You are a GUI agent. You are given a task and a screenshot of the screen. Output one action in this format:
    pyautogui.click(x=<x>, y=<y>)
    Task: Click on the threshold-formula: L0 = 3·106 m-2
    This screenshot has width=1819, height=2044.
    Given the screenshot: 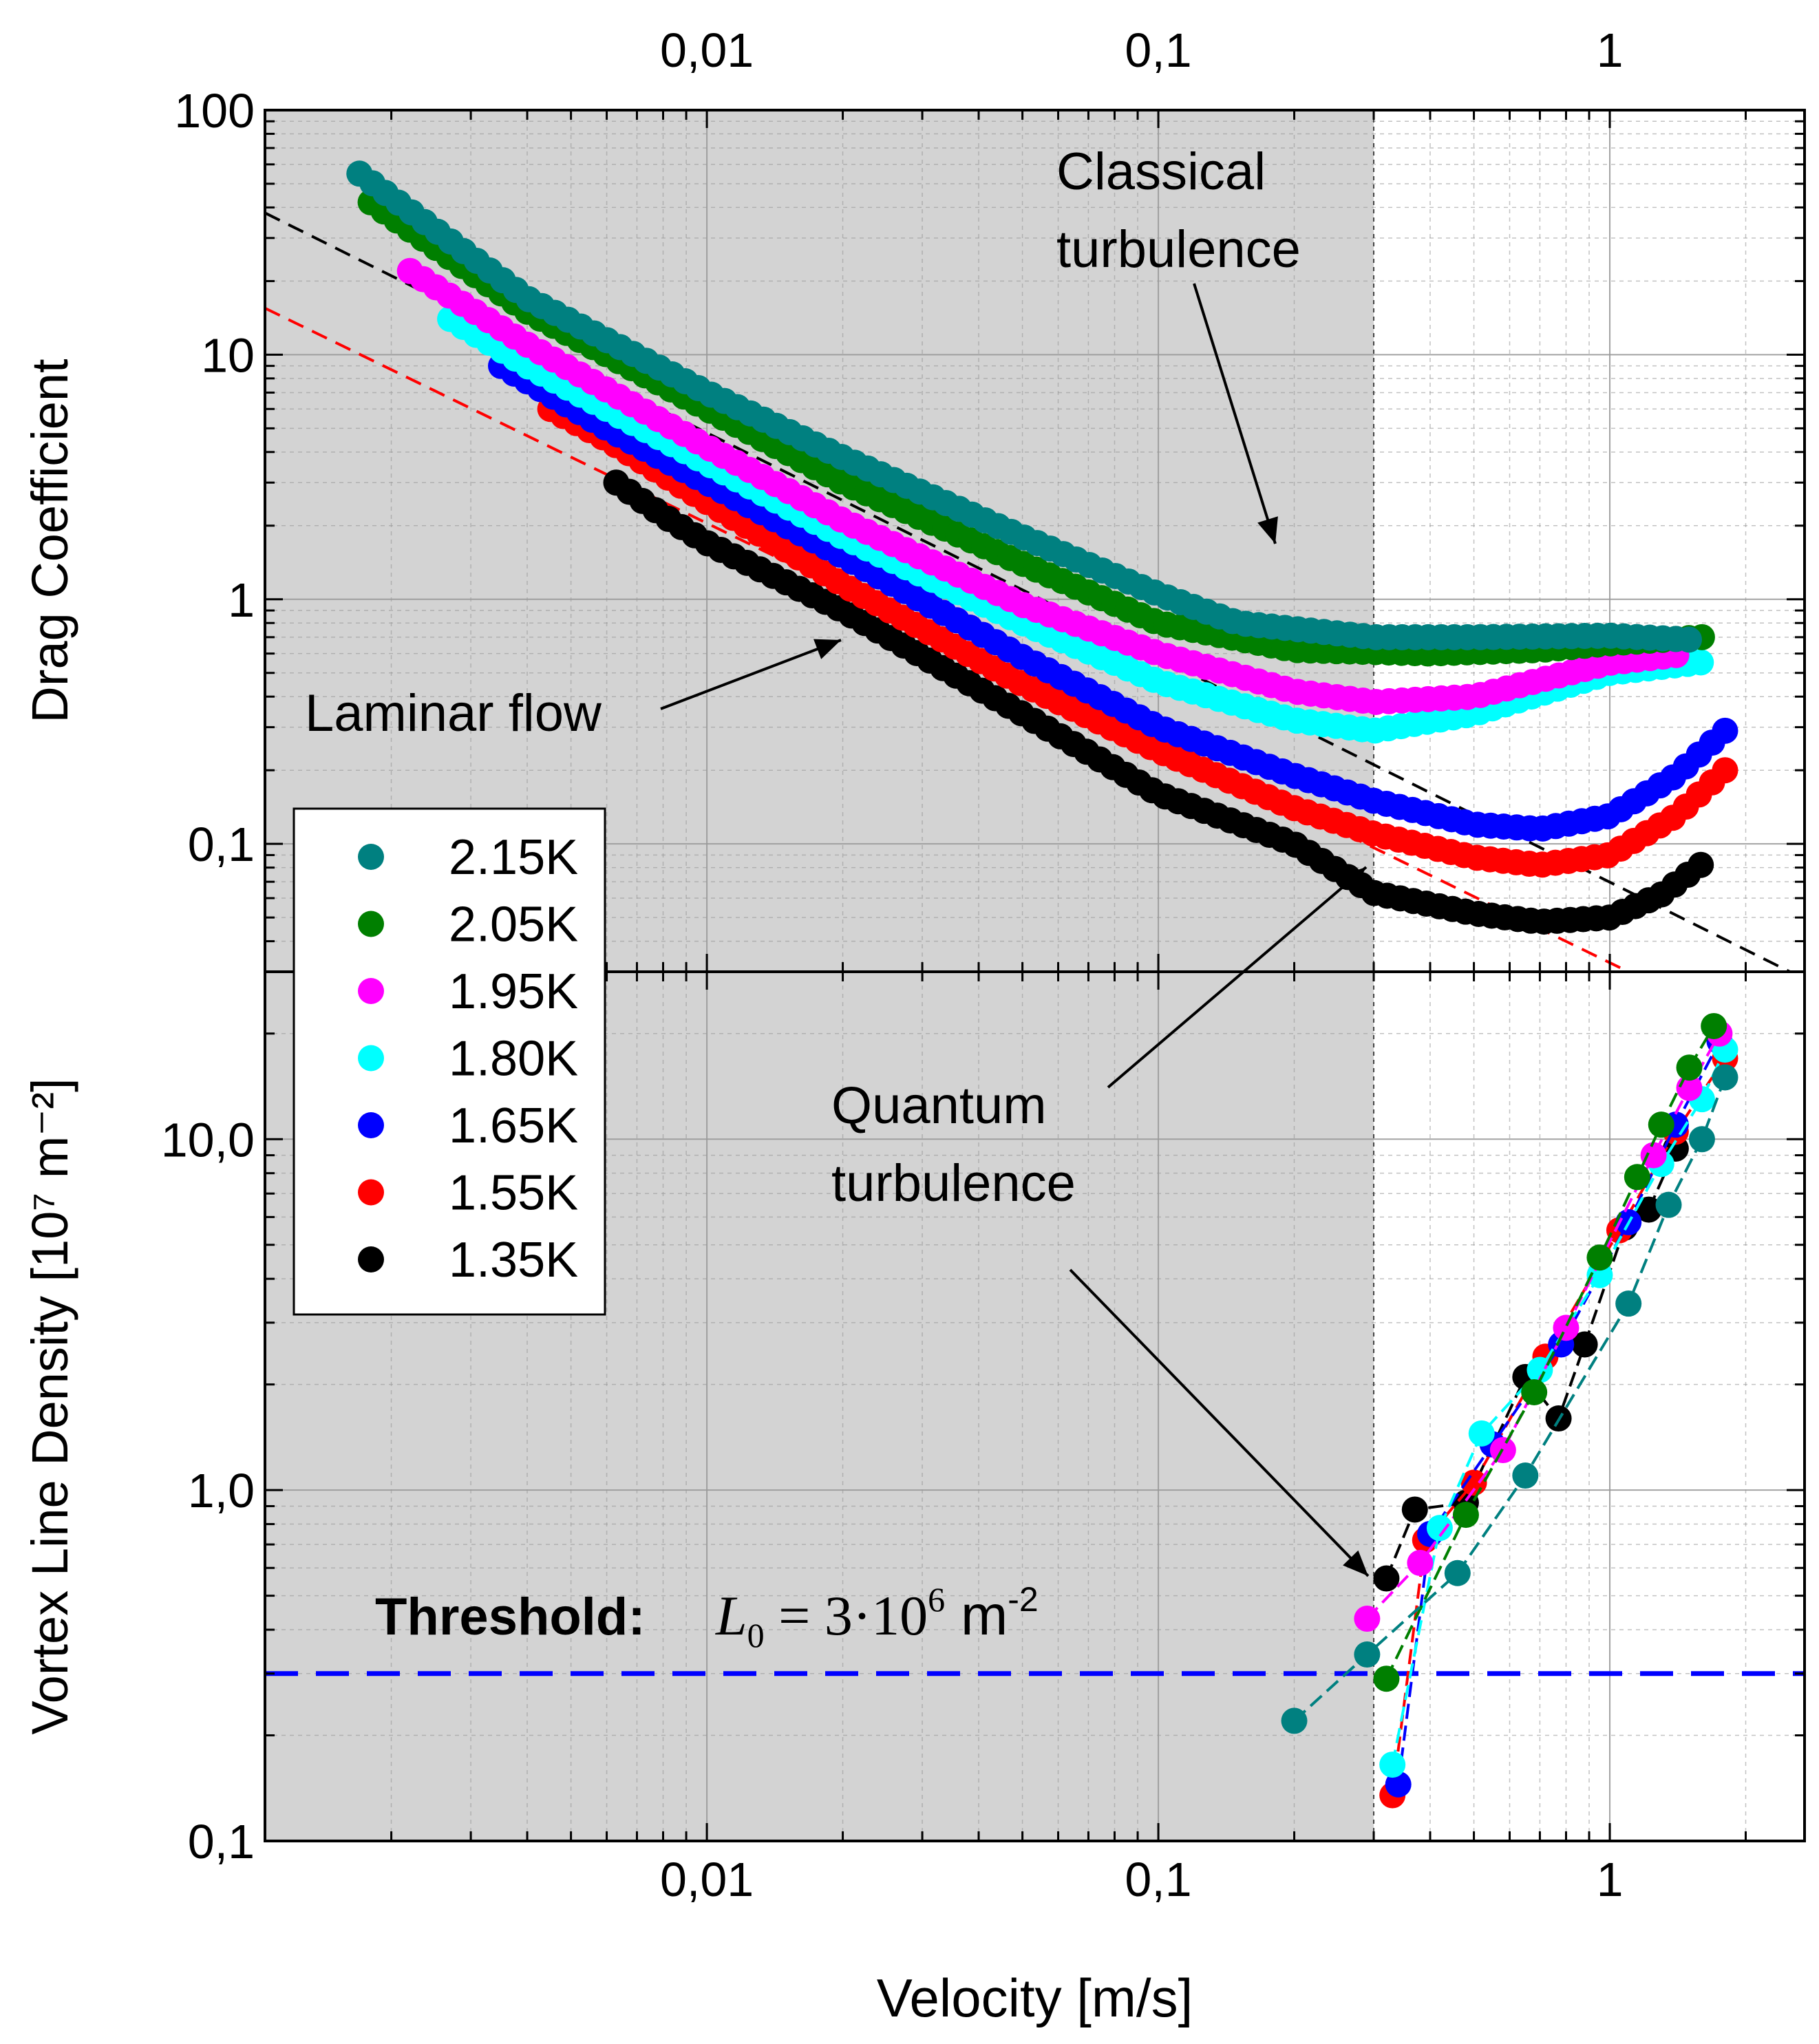 What is the action you would take?
    pyautogui.click(x=877, y=1617)
    